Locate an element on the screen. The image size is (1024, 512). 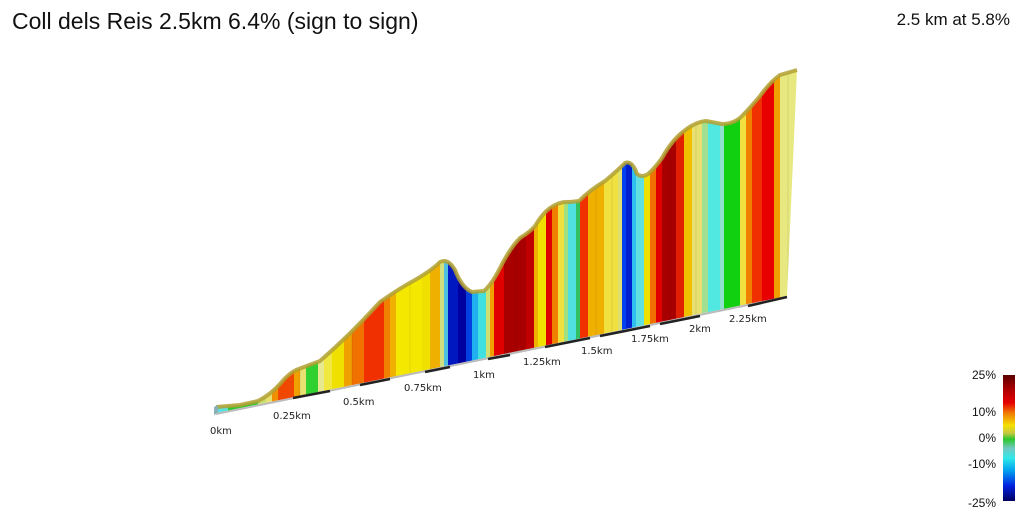
x-tick-0: 0km is located at coordinates (221, 431).